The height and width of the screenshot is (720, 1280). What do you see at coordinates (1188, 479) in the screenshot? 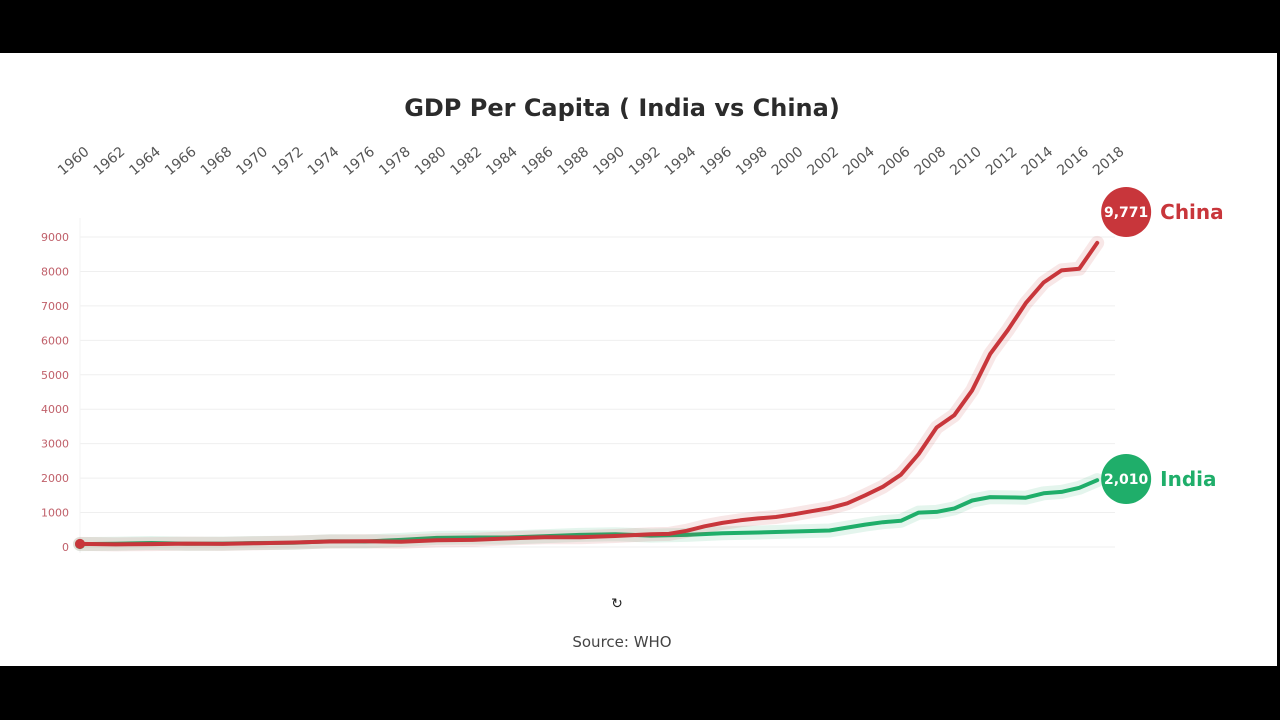
I see `series-name-india: India` at bounding box center [1188, 479].